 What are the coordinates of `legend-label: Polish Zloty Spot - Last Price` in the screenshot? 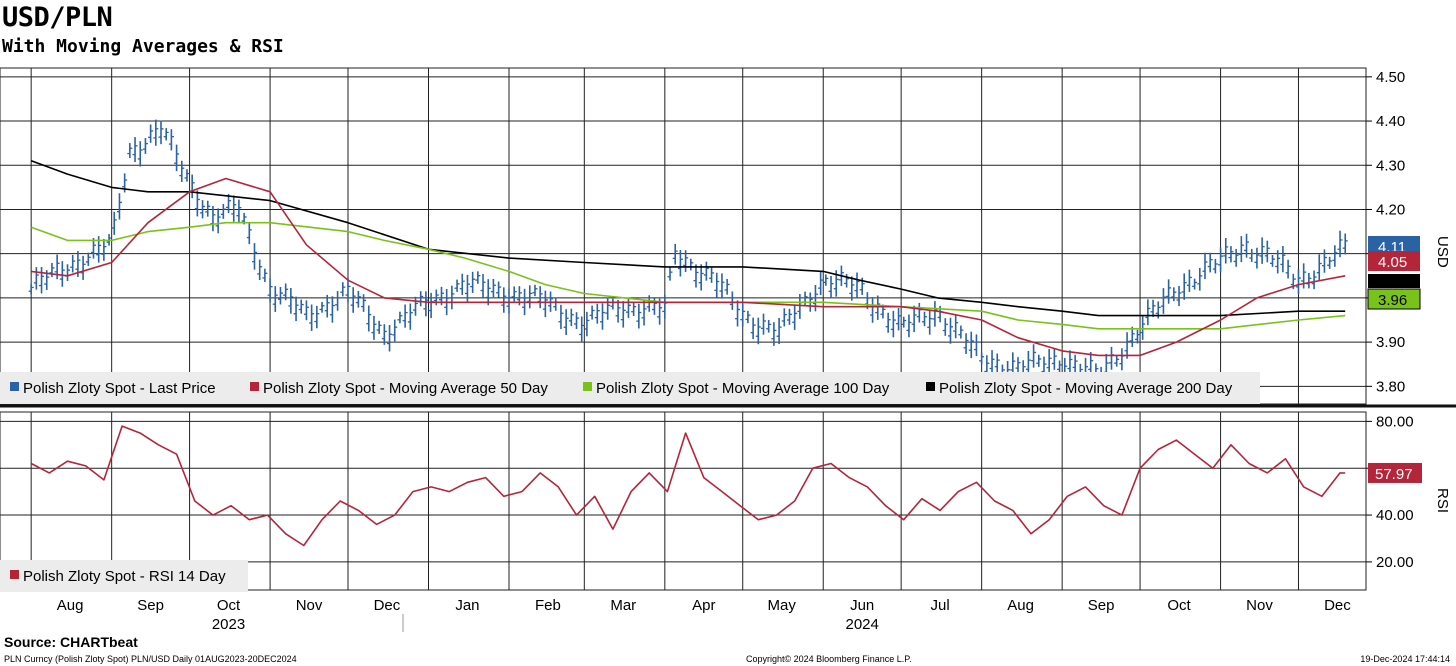 It's located at (119, 388).